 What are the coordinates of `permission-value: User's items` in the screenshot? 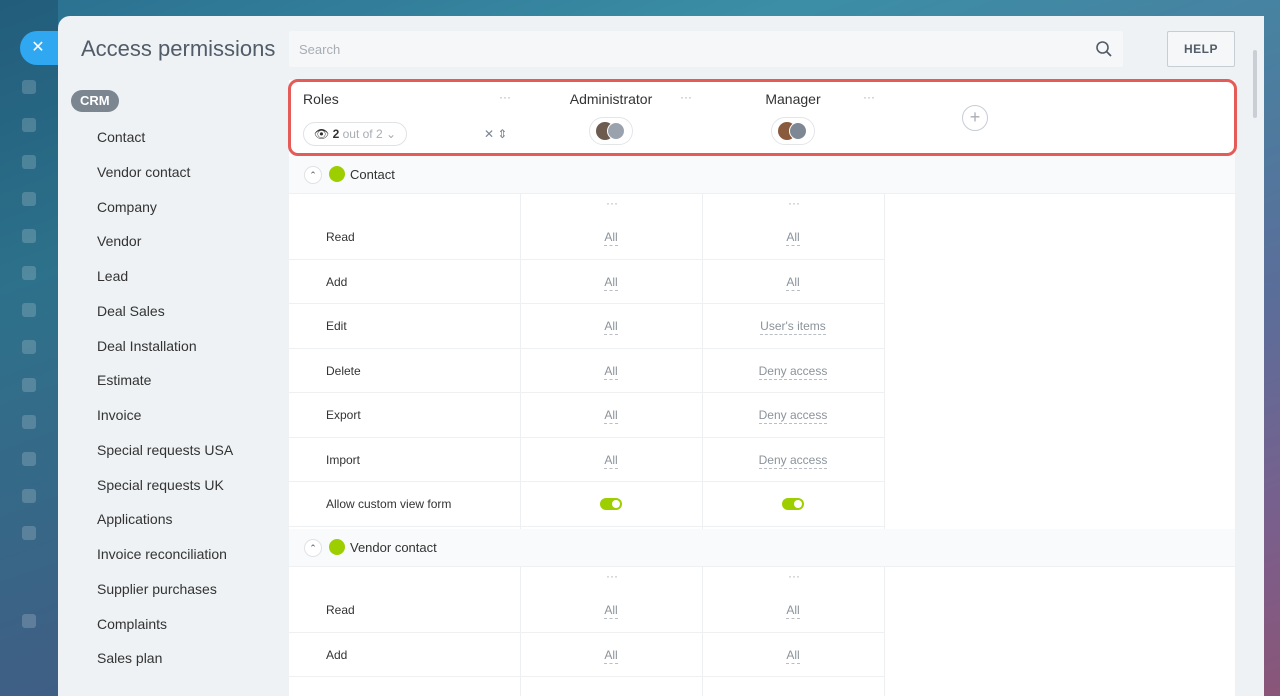 It's located at (793, 327).